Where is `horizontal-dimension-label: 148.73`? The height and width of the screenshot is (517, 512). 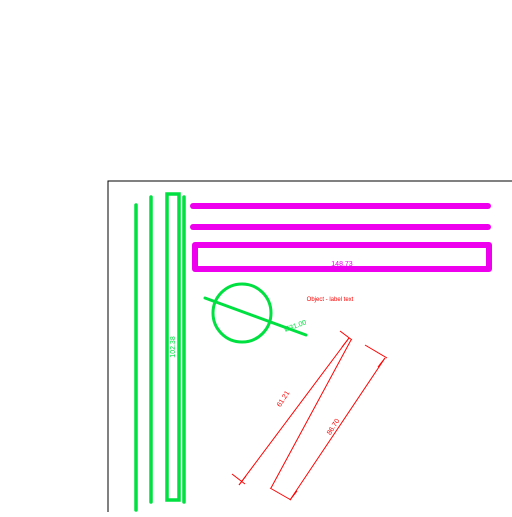 horizontal-dimension-label: 148.73 is located at coordinates (342, 264).